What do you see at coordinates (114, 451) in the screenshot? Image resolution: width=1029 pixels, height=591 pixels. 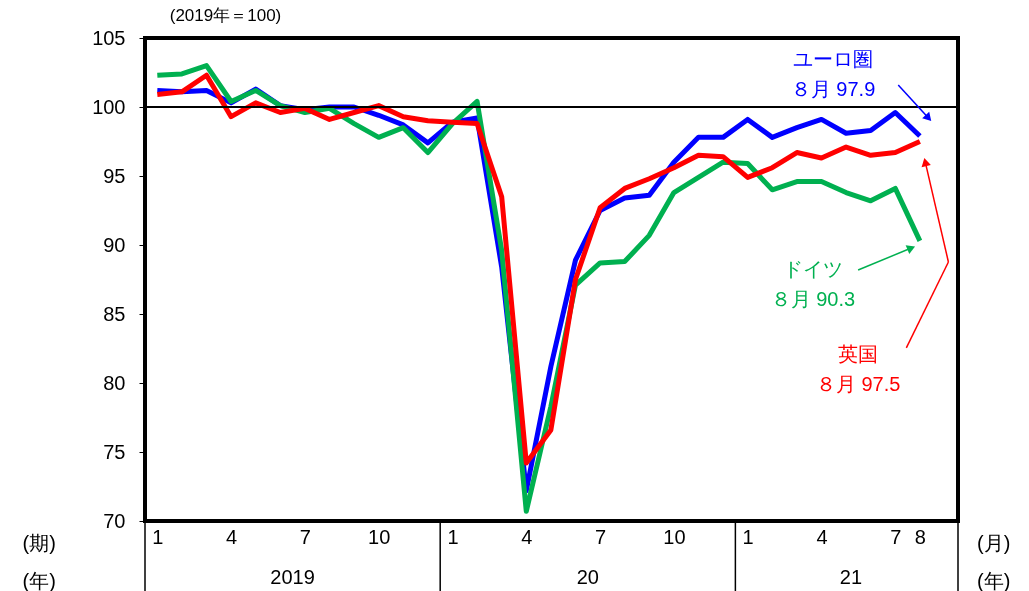 I see `y-tick-label: 75` at bounding box center [114, 451].